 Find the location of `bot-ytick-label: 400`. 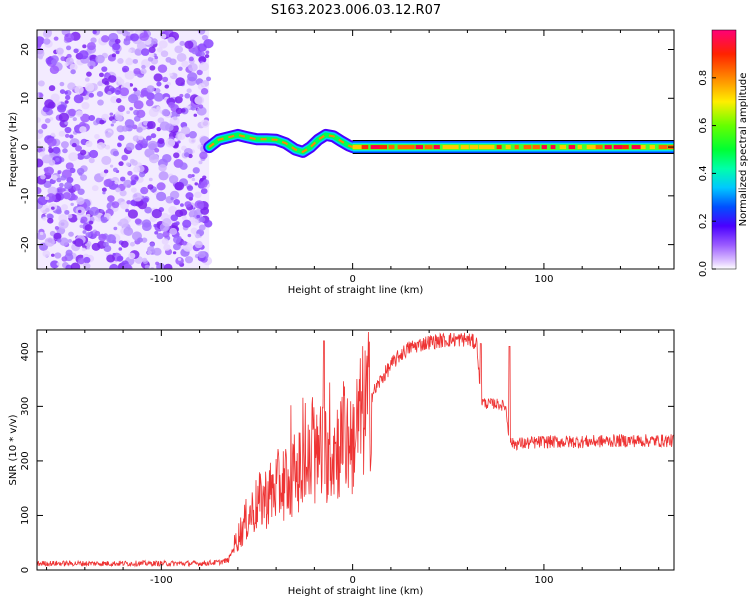

bot-ytick-label: 400 is located at coordinates (25, 351).